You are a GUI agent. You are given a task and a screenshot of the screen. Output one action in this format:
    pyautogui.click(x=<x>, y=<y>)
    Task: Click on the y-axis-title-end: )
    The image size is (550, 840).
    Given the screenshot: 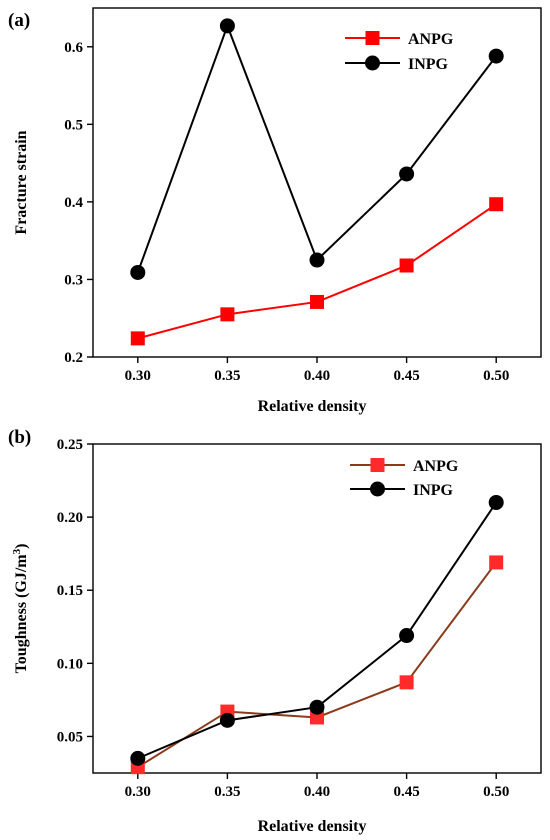 What is the action you would take?
    pyautogui.click(x=21, y=546)
    